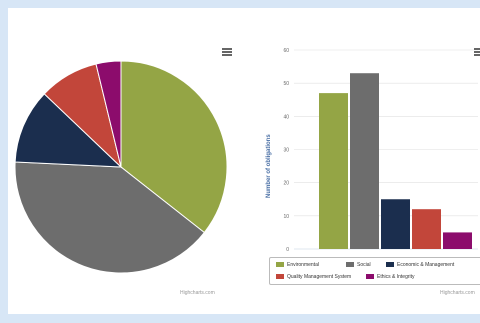  Describe the element at coordinates (286, 151) in the screenshot. I see `y-tick-label: 30` at that location.